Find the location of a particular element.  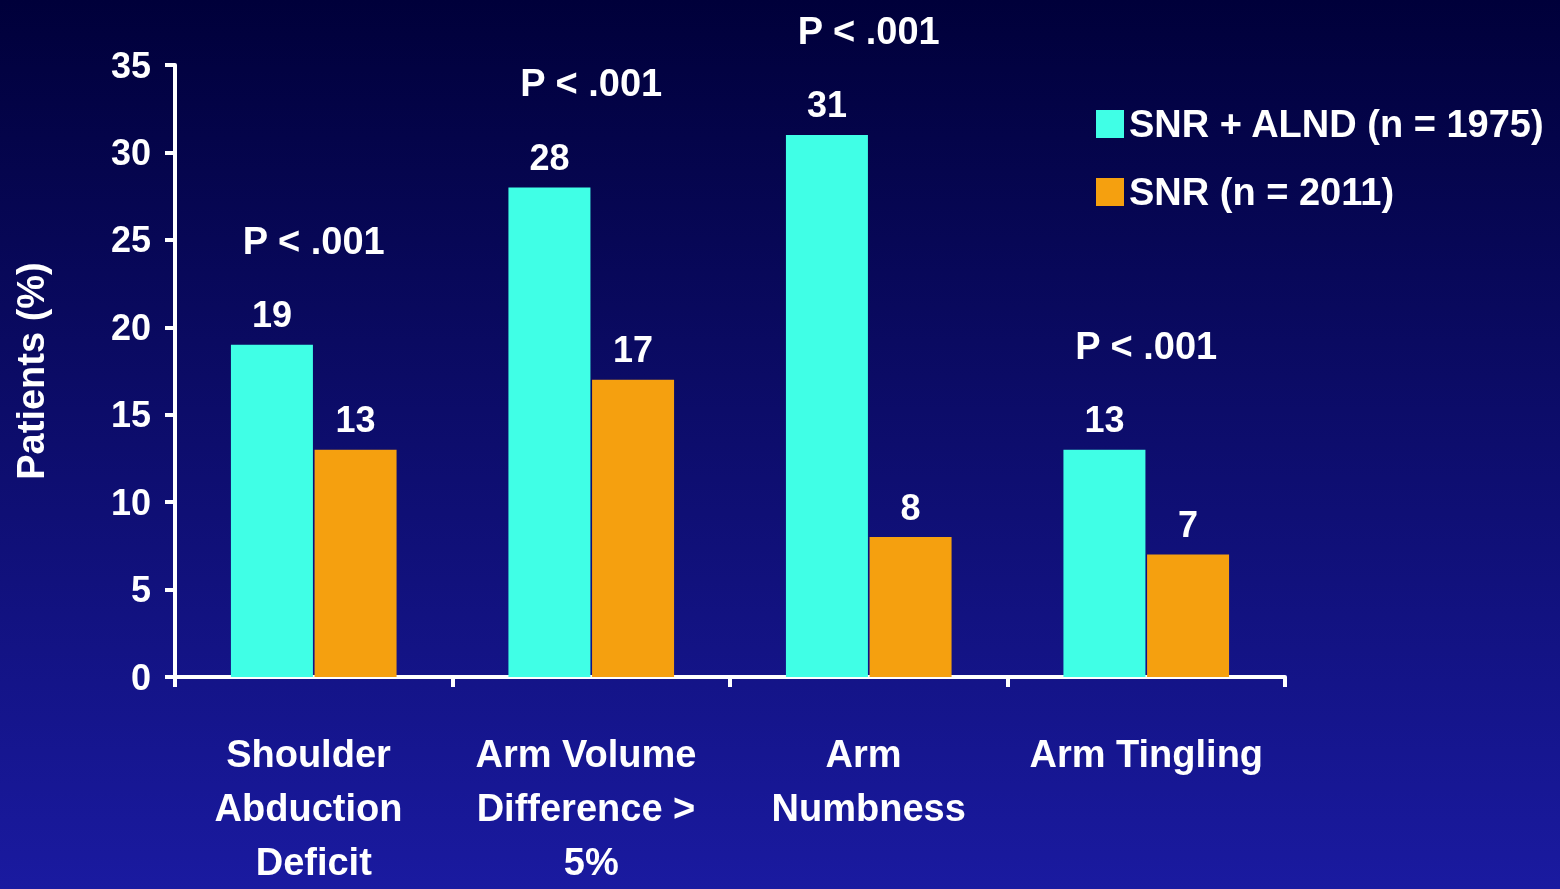

y-tick-label: 35 is located at coordinates (130, 65).